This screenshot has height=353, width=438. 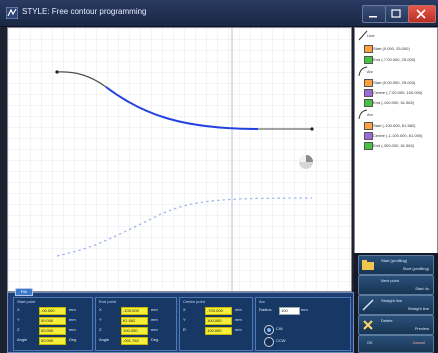 I want to click on cancel-button: Cancel, so click(x=418, y=342).